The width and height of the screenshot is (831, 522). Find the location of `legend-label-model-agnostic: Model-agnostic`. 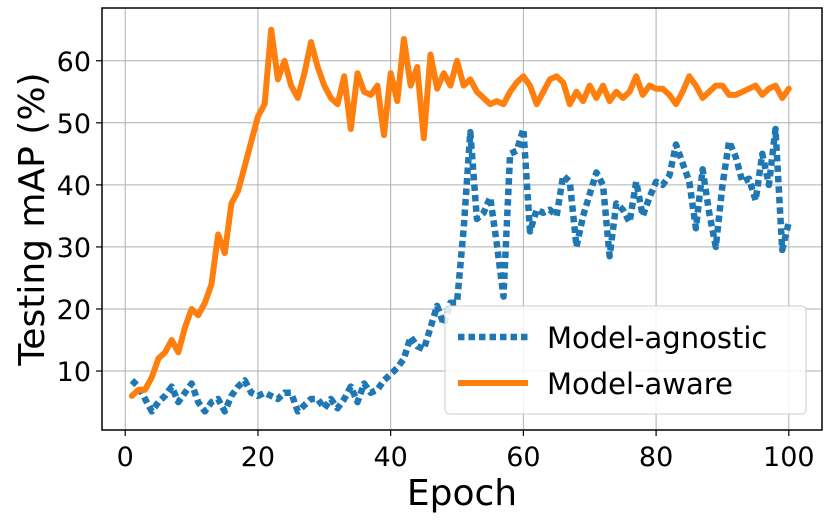

legend-label-model-agnostic: Model-agnostic is located at coordinates (657, 338).